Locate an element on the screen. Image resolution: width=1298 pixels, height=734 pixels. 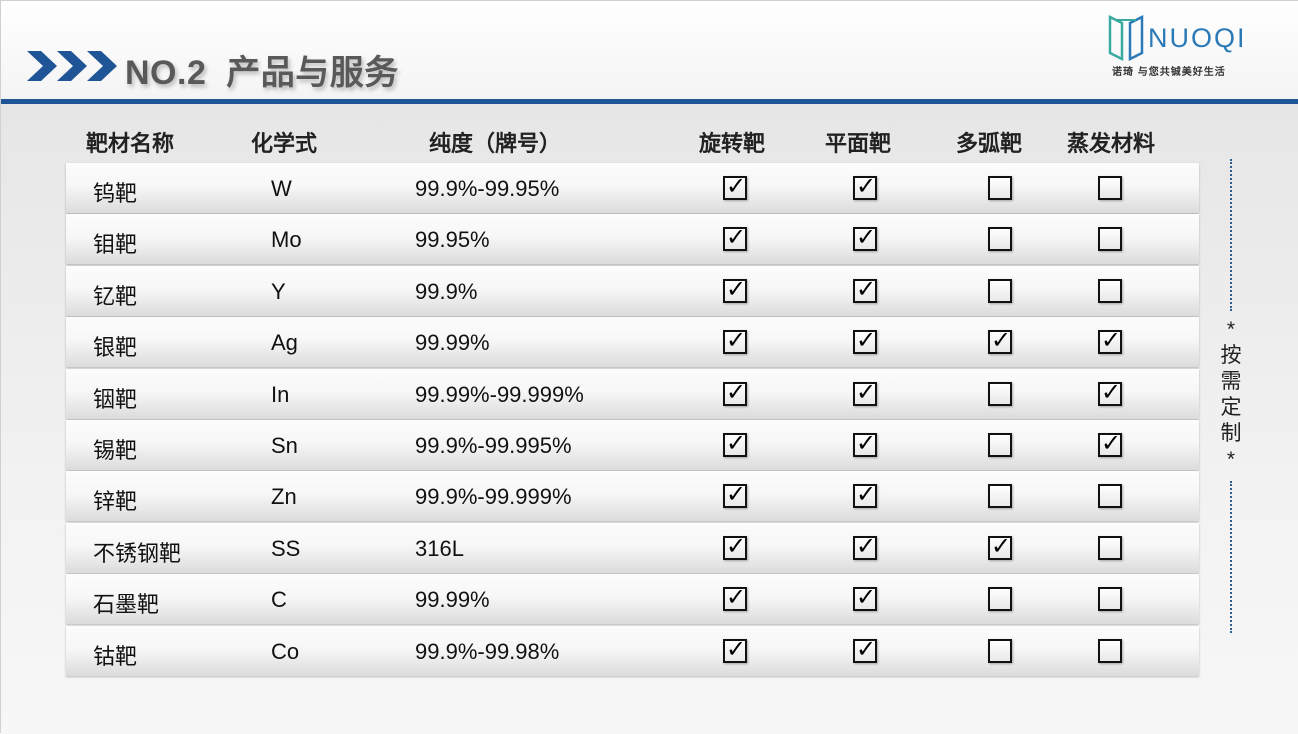
header is located at coordinates (649, 50).